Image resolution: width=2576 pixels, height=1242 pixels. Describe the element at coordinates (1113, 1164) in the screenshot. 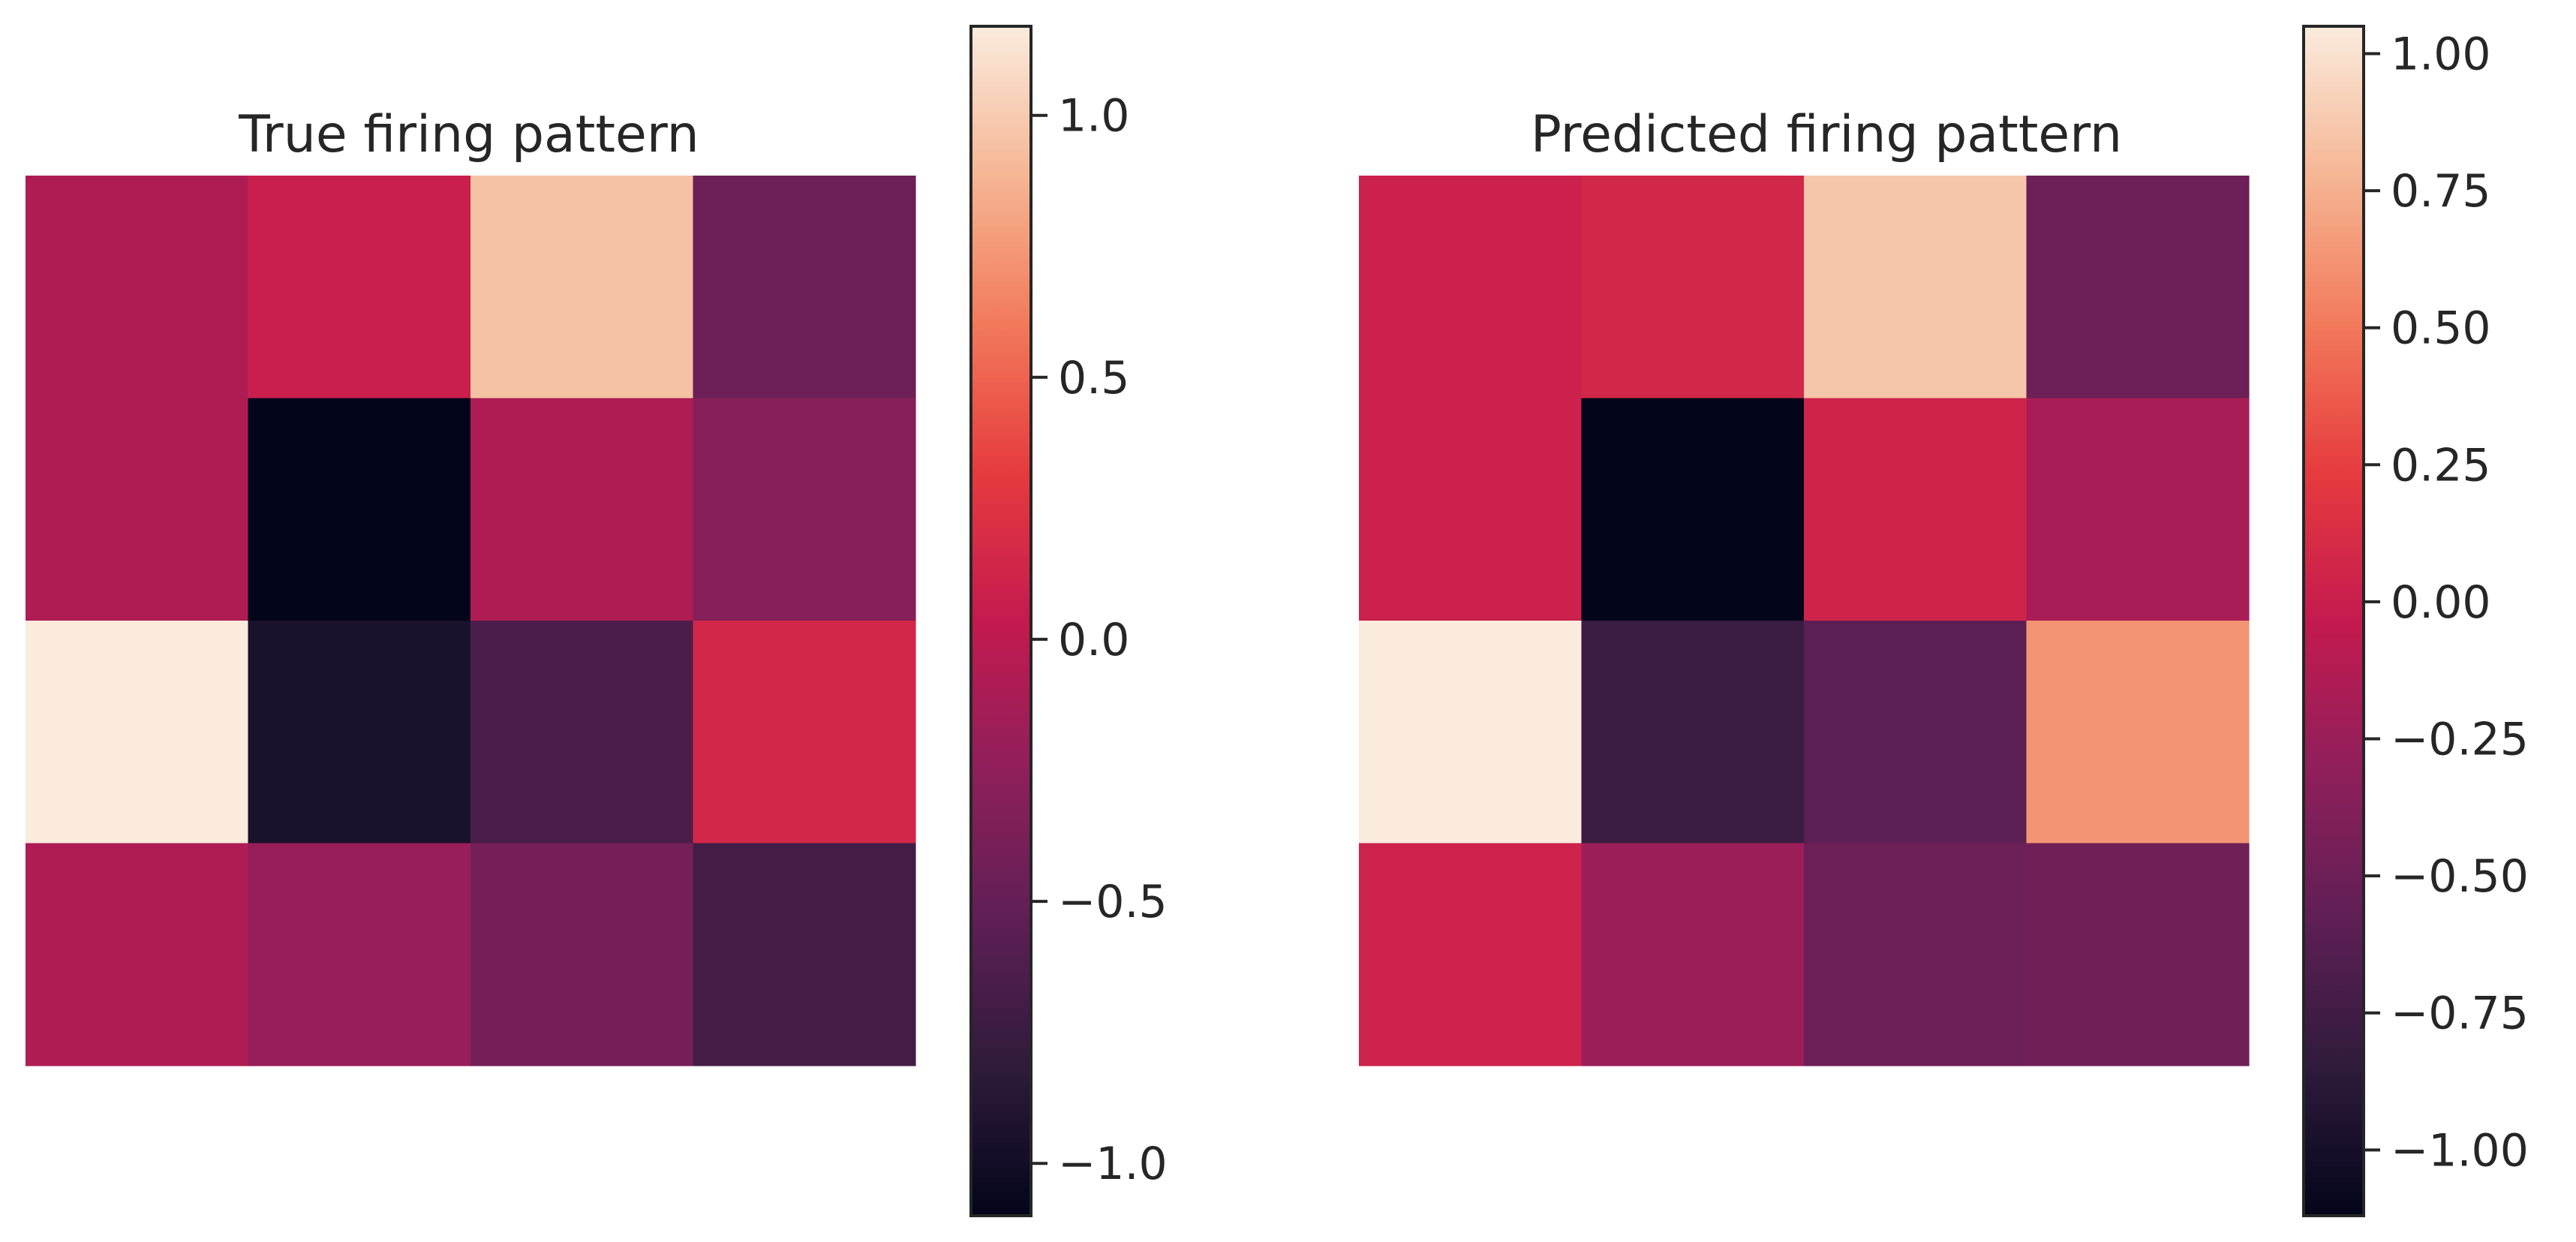

I see `colorbar-tick-label: −1.0` at that location.